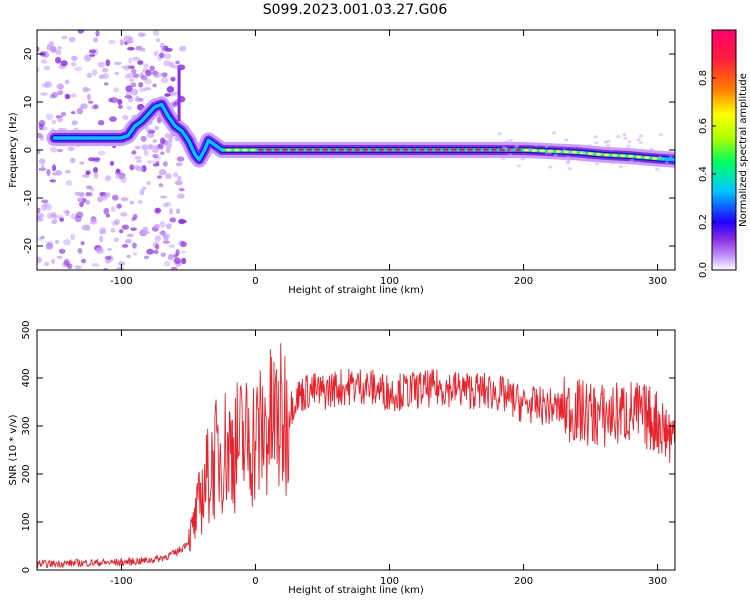  I want to click on snr-y-tick-label: 500, so click(26, 329).